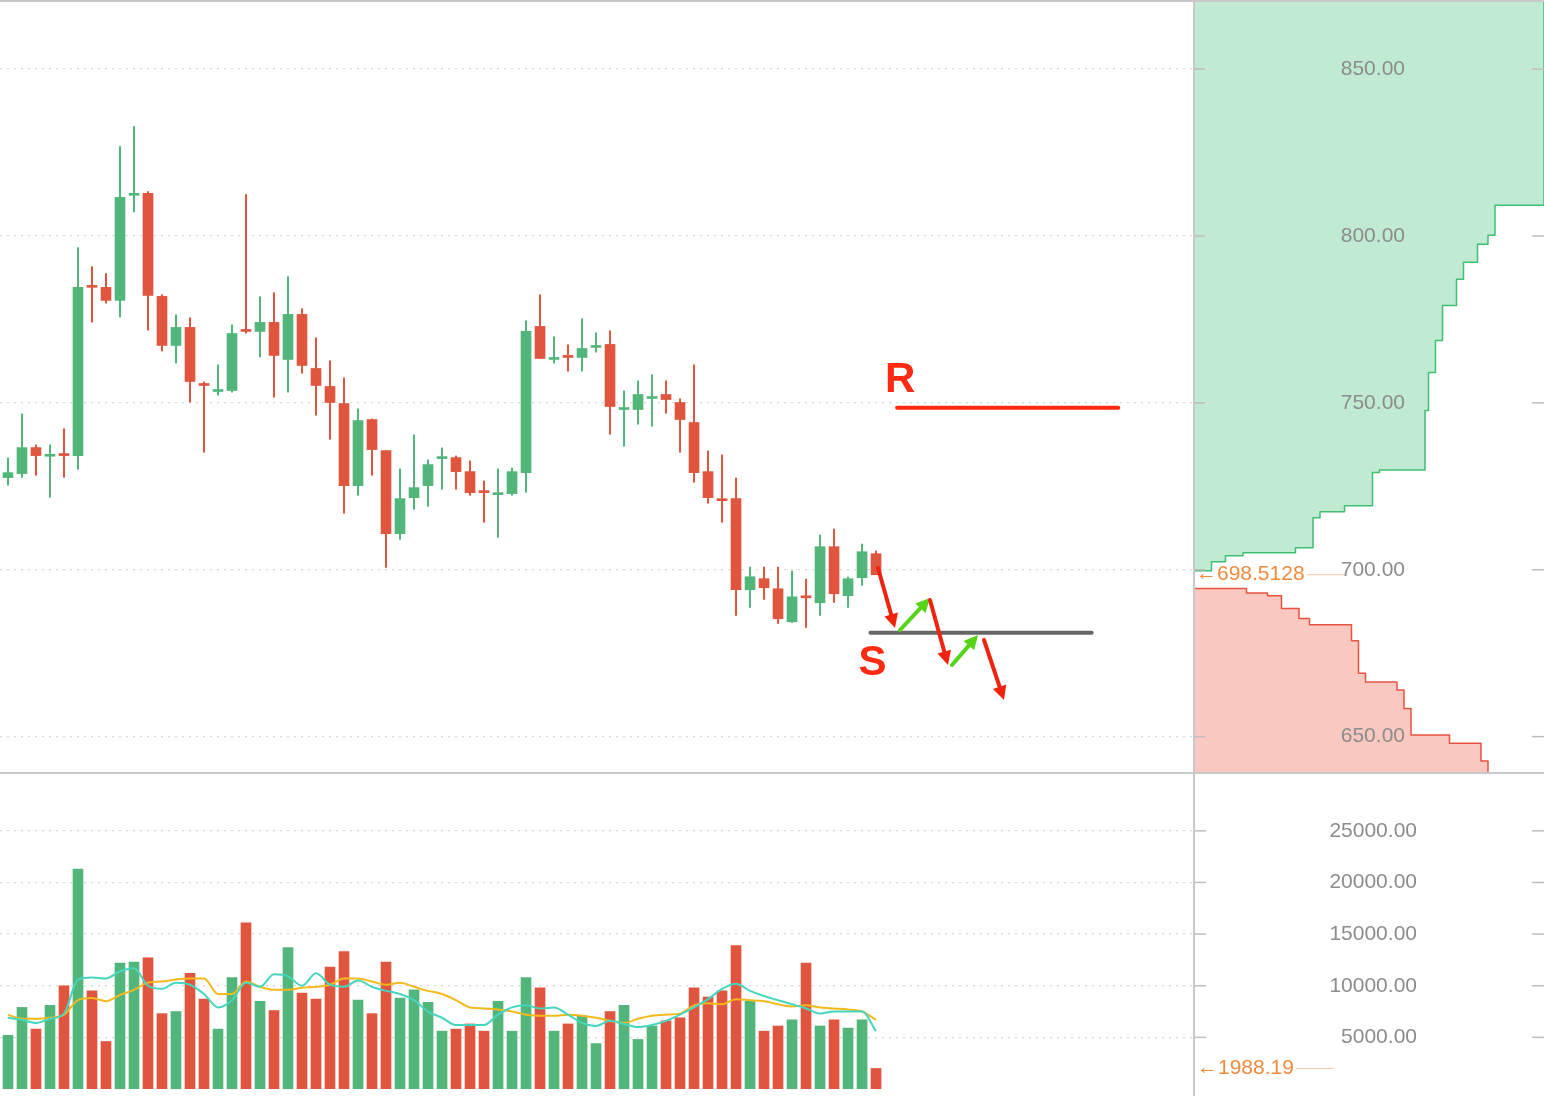 The width and height of the screenshot is (1544, 1096). What do you see at coordinates (1373, 932) in the screenshot?
I see `y-tick-label: 15000.00` at bounding box center [1373, 932].